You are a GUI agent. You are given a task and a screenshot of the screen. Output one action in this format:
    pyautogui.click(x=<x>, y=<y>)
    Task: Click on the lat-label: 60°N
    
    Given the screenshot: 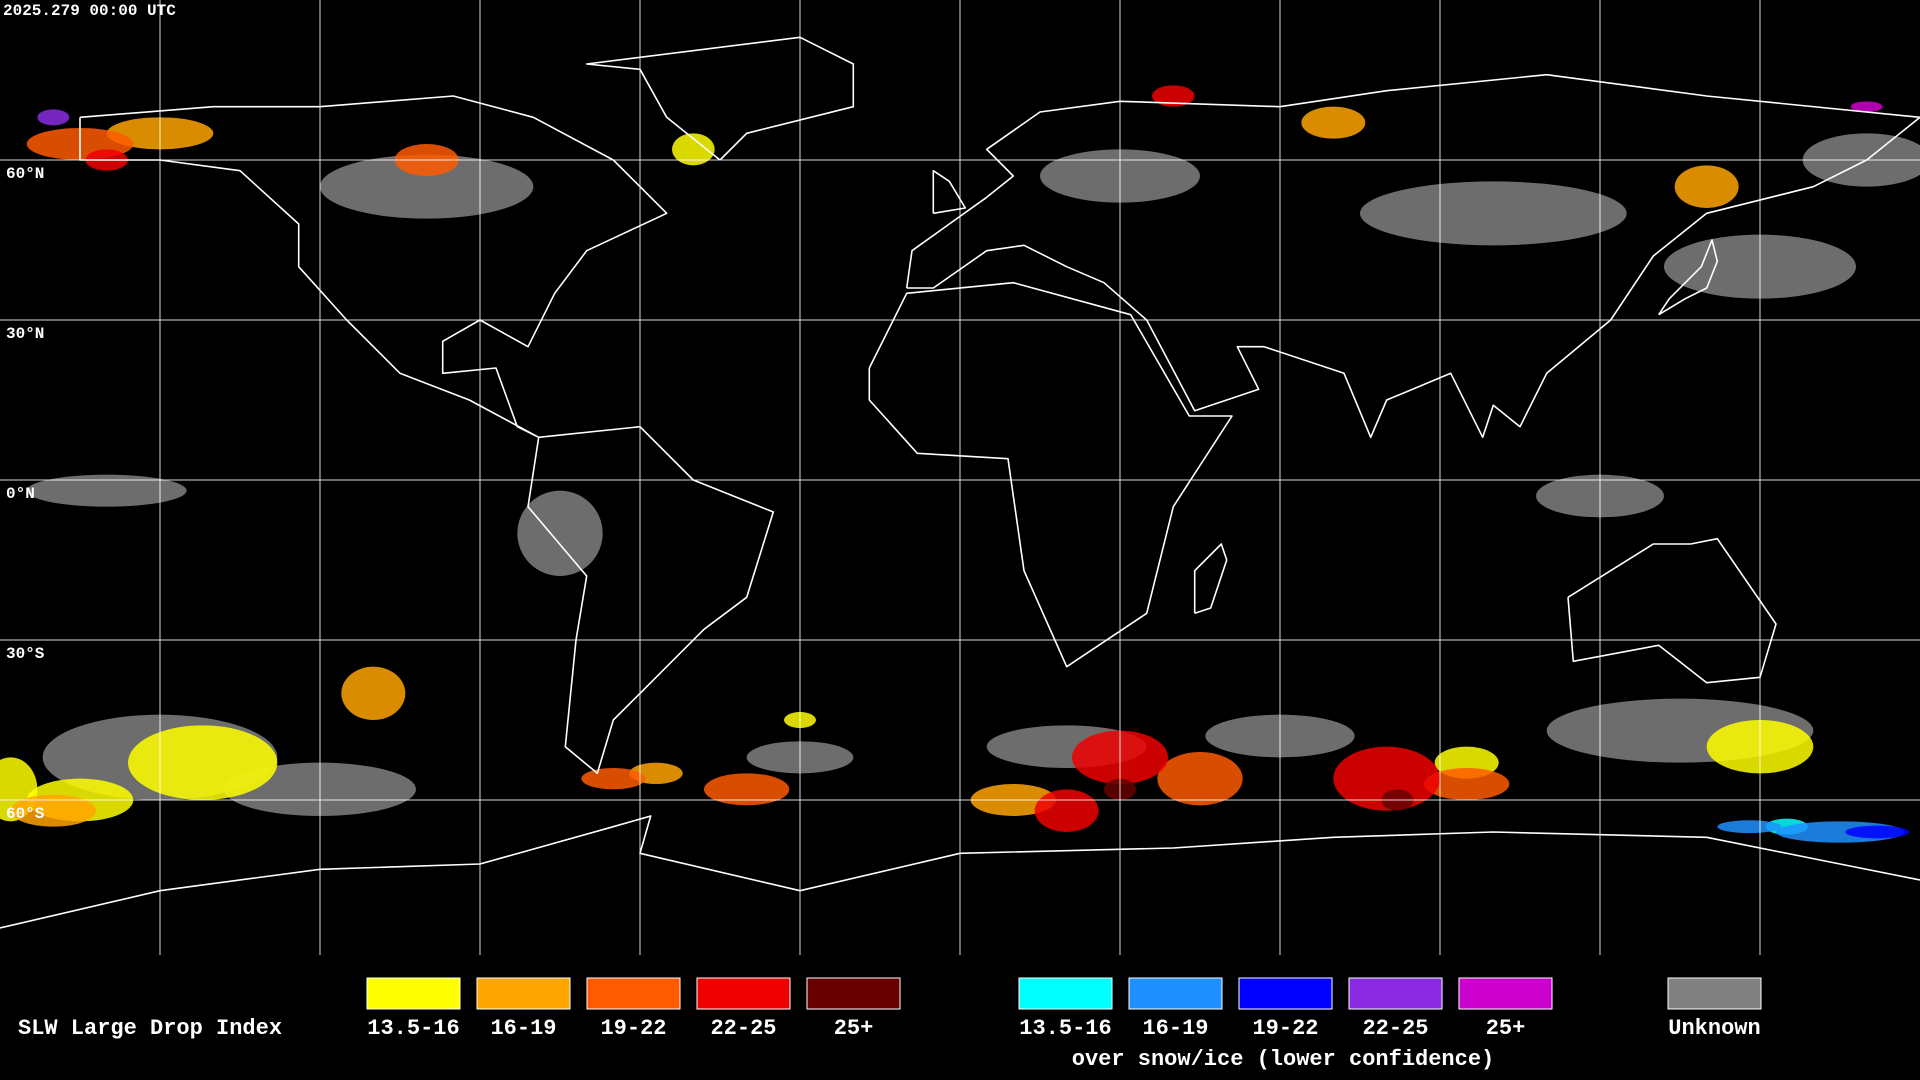 What is the action you would take?
    pyautogui.click(x=25, y=174)
    